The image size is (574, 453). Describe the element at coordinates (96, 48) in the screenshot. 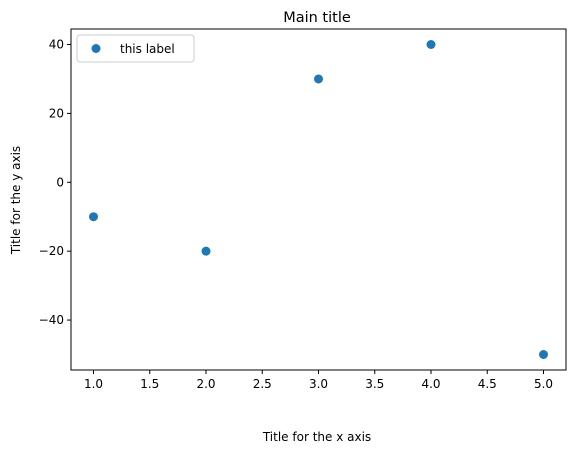

I see `legend-marker` at that location.